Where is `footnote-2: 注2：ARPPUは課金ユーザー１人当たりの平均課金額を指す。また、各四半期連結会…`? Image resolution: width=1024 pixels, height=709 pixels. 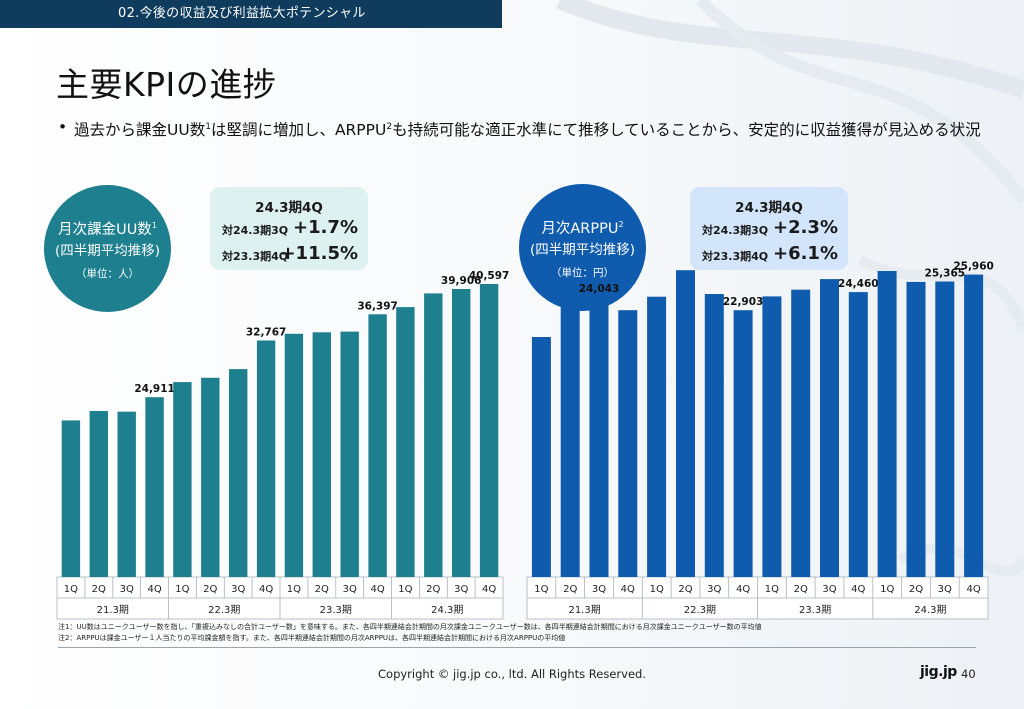
footnote-2: 注2：ARPPUは課金ユーザー１人当たりの平均課金額を指す。また、各四半期連結会… is located at coordinates (312, 637).